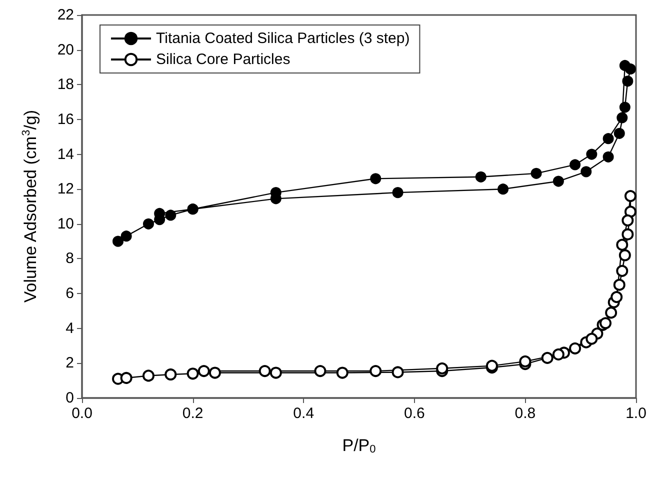 Image resolution: width=666 pixels, height=477 pixels. What do you see at coordinates (65, 189) in the screenshot?
I see `y-tick-label: 12` at bounding box center [65, 189].